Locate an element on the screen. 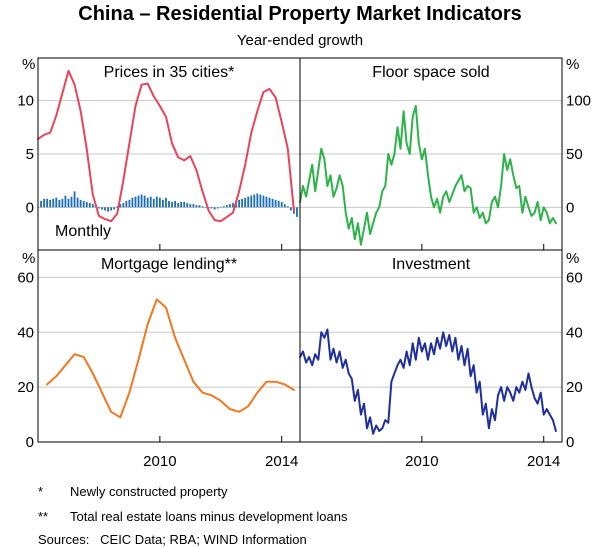  y-tick-label-investment-60: 60 is located at coordinates (574, 277).